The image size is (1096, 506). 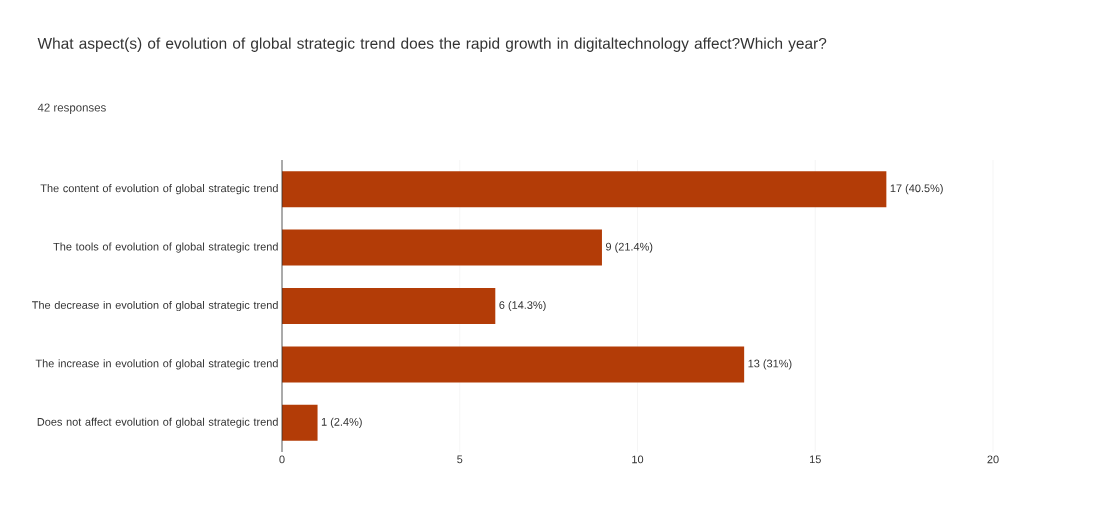 I want to click on chart-title: What aspect(s) of evolution of global strategic trend does the rapid growth in digitaltechnology affect?Which year?, so click(x=432, y=44).